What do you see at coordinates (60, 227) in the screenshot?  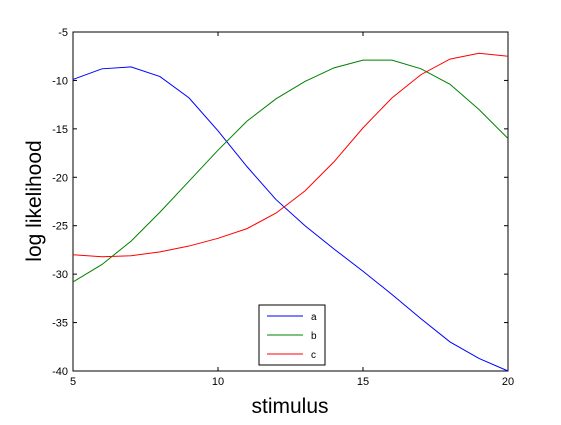 I see `y-tick-label: -25` at bounding box center [60, 227].